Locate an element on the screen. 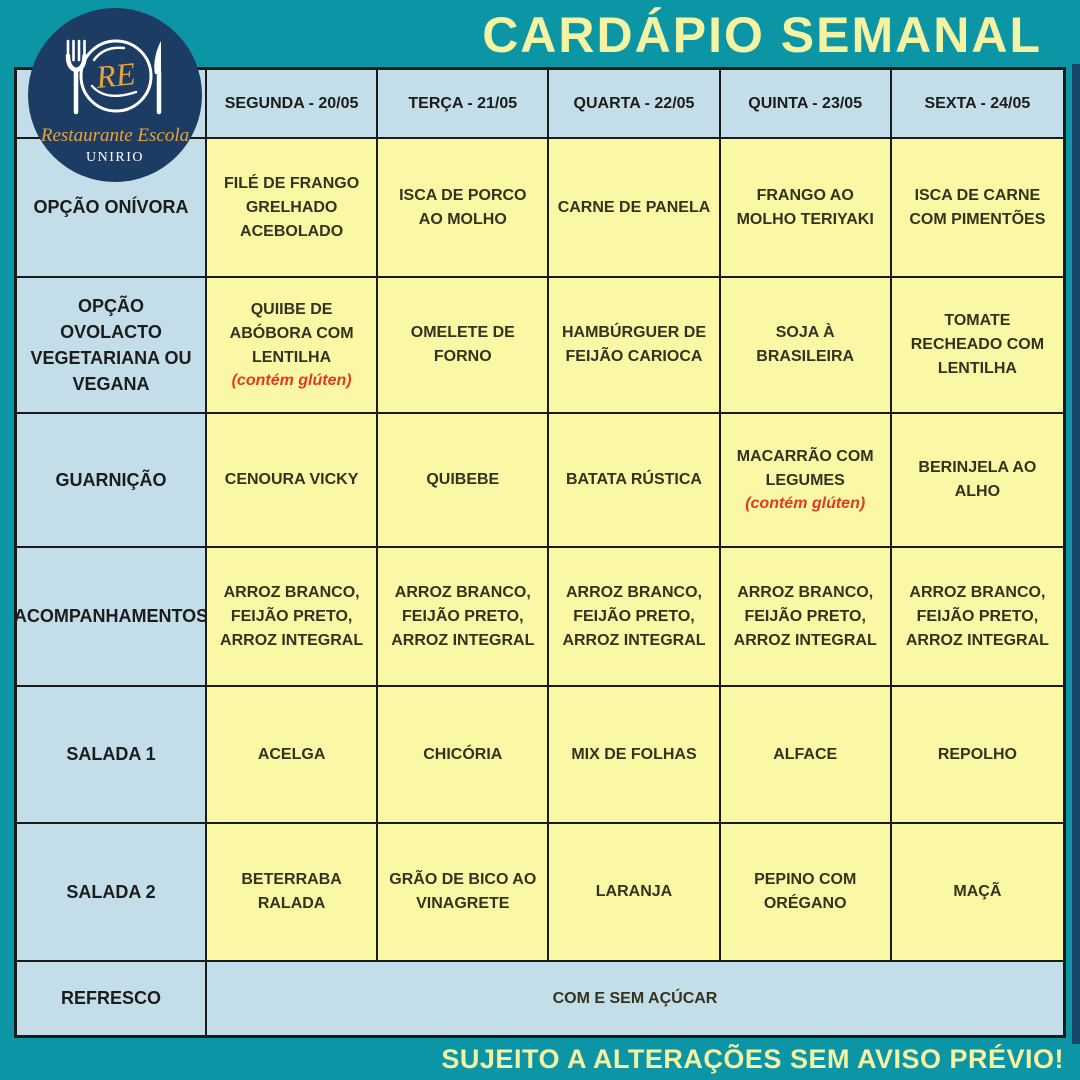 Image resolution: width=1080 pixels, height=1080 pixels. dish-text: FILÉ DE FRANGO GRELHADO ACEBOLADO is located at coordinates (292, 207).